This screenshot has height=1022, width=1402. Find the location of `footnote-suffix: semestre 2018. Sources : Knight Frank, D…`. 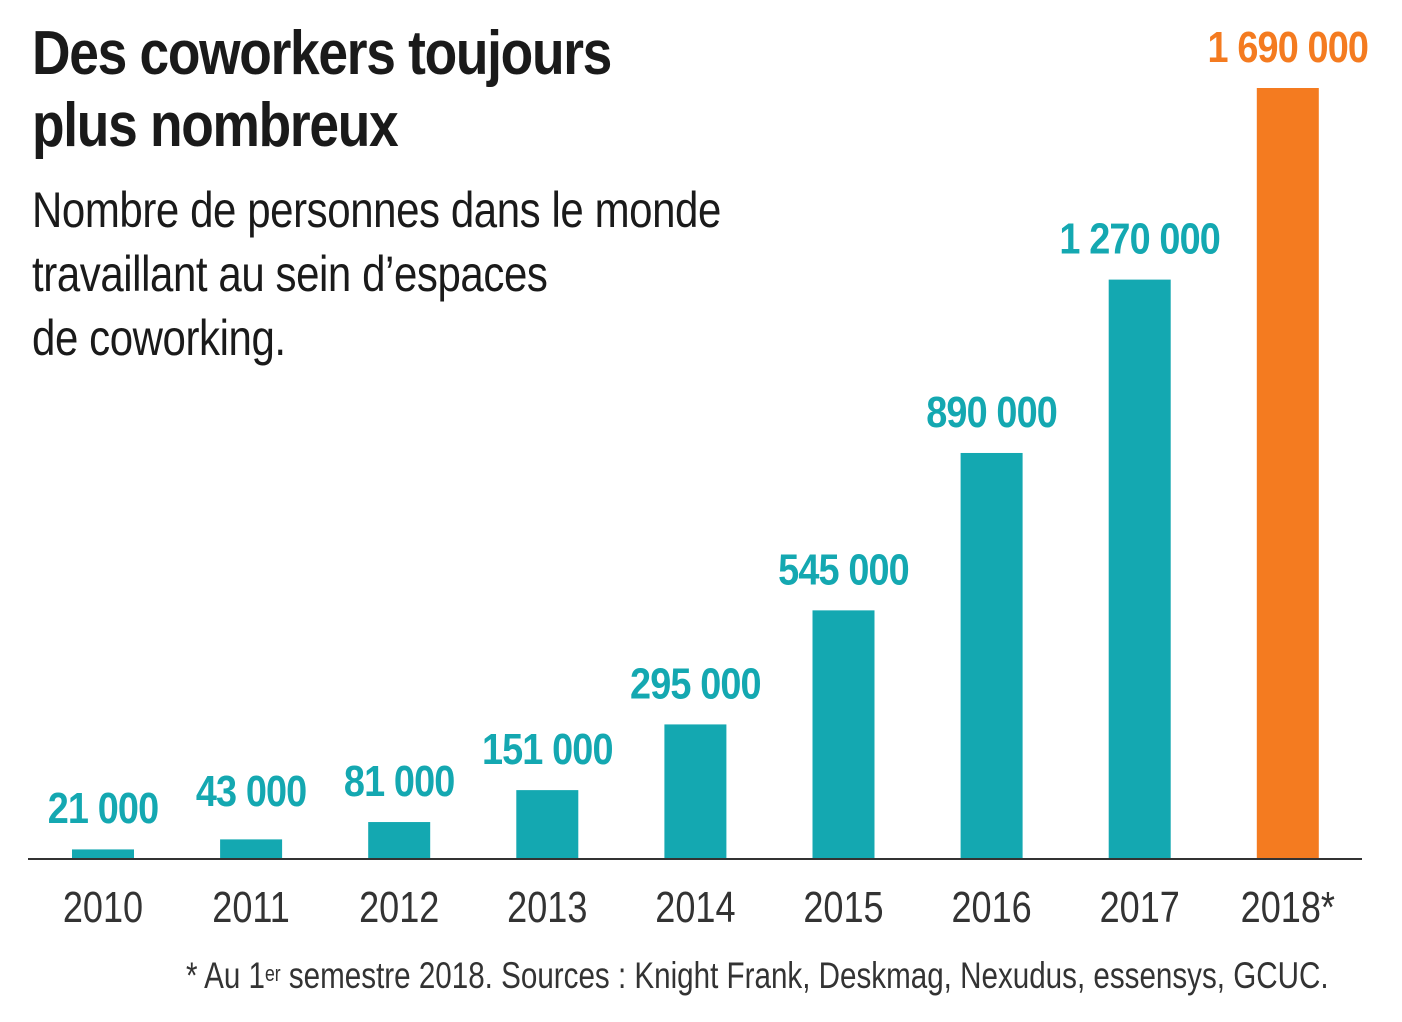

footnote-suffix: semestre 2018. Sources : Knight Frank, D… is located at coordinates (804, 975).